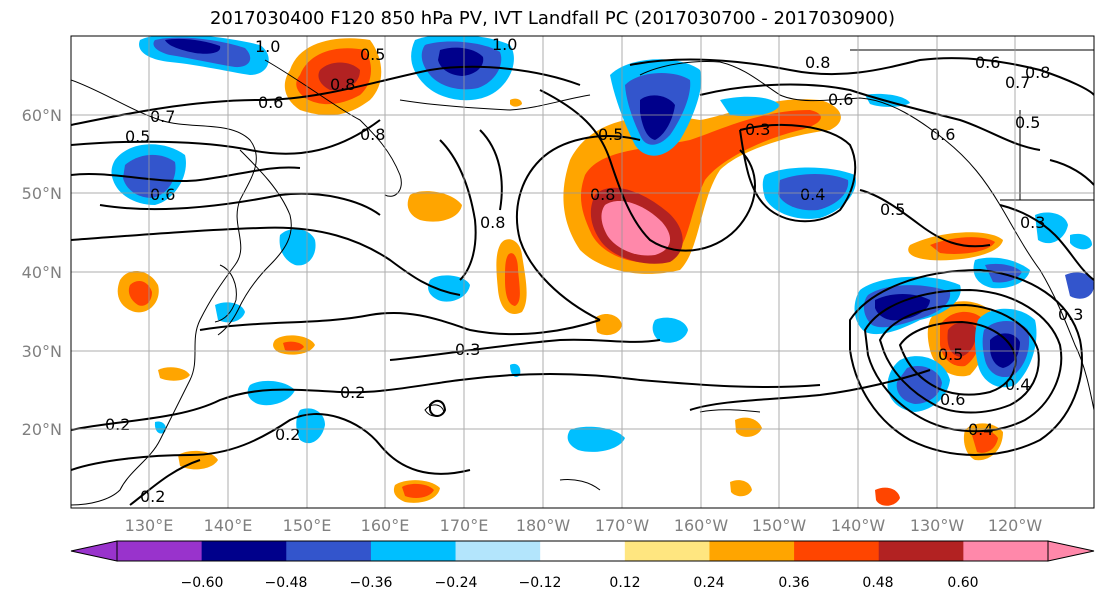 This screenshot has width=1105, height=601. Describe the element at coordinates (624, 583) in the screenshot. I see `colorbar-tick-label: 0.12` at that location.